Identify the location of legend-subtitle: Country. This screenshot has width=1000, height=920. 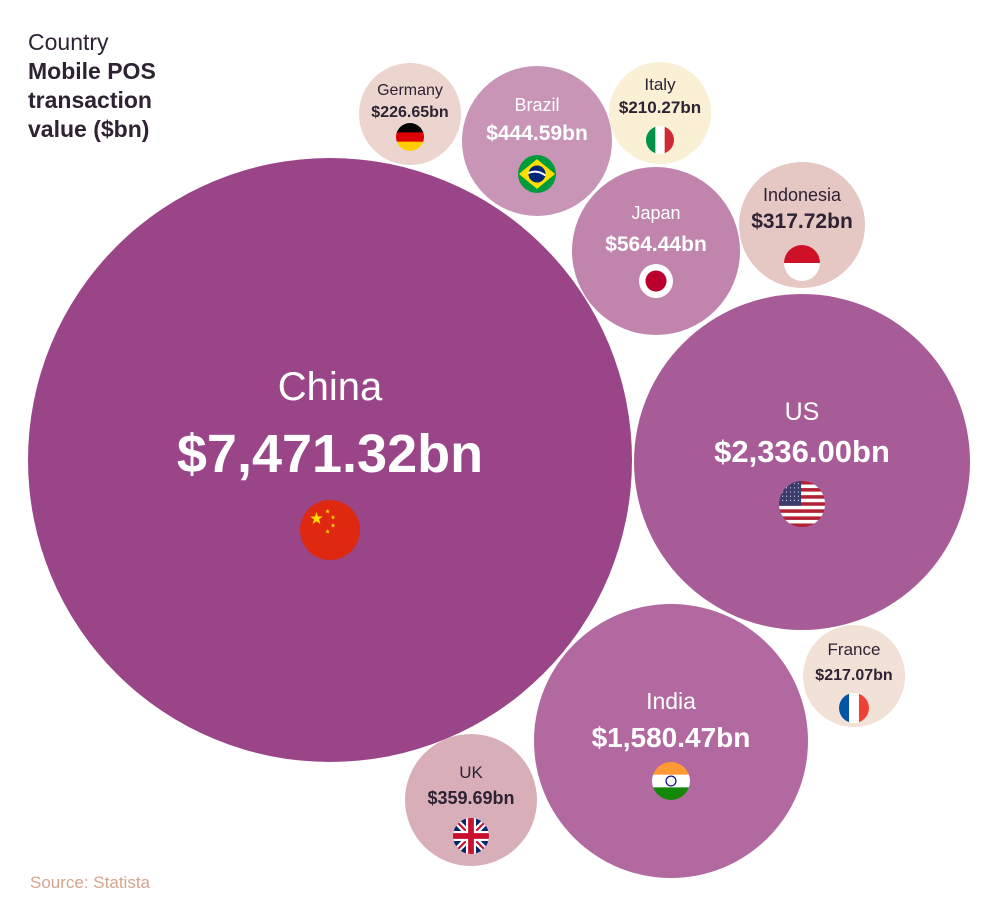
(68, 42).